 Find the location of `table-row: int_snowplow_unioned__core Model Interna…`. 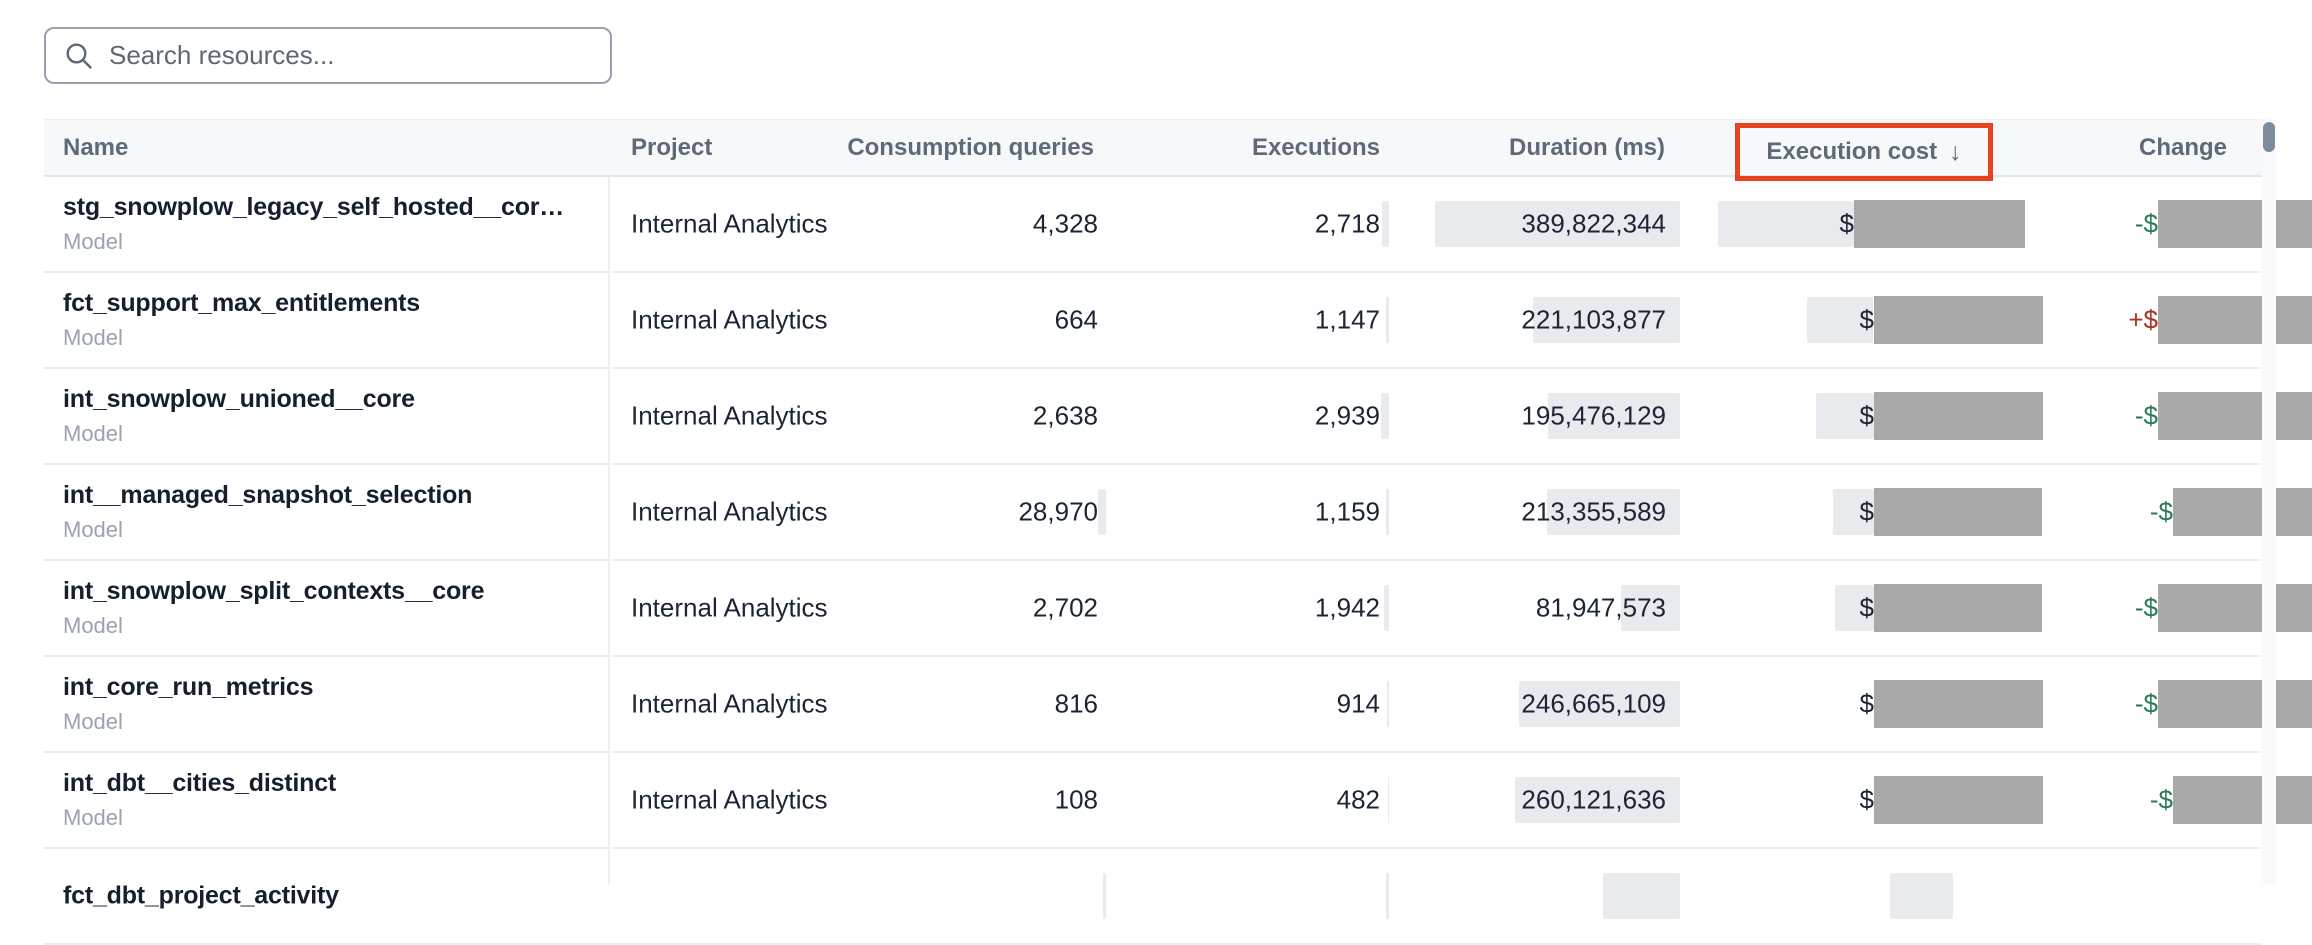

table-row: int_snowplow_unioned__core Model Interna… is located at coordinates (1178, 417).